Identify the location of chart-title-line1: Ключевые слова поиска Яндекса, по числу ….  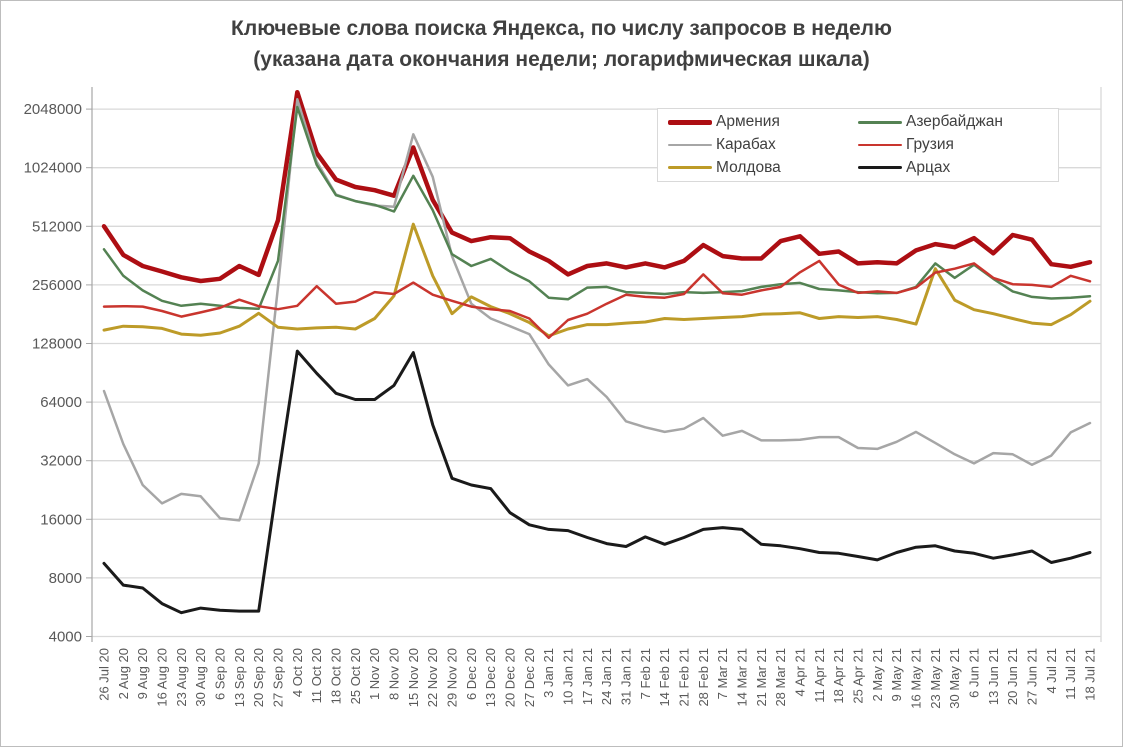
(561, 28).